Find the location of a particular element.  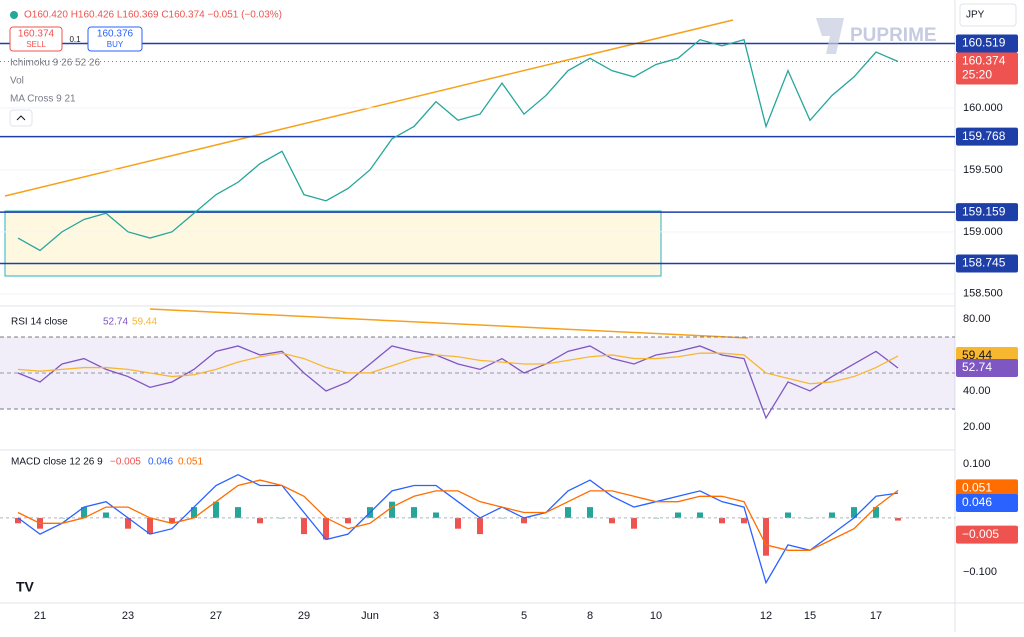

rsi-last-label: 52.74 is located at coordinates (977, 367).